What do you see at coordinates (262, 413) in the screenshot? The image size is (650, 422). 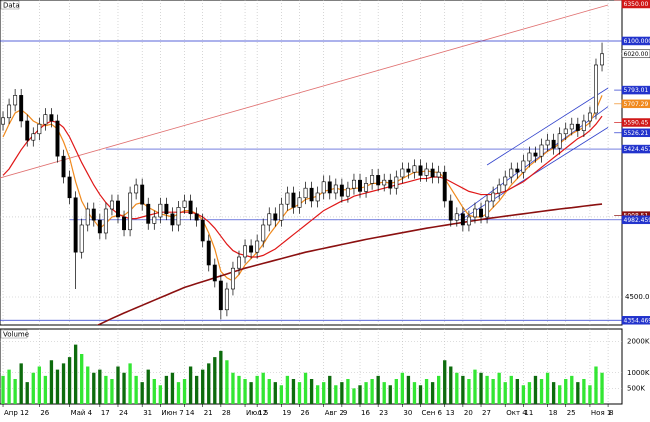 I see `x-tick-label: 12` at bounding box center [262, 413].